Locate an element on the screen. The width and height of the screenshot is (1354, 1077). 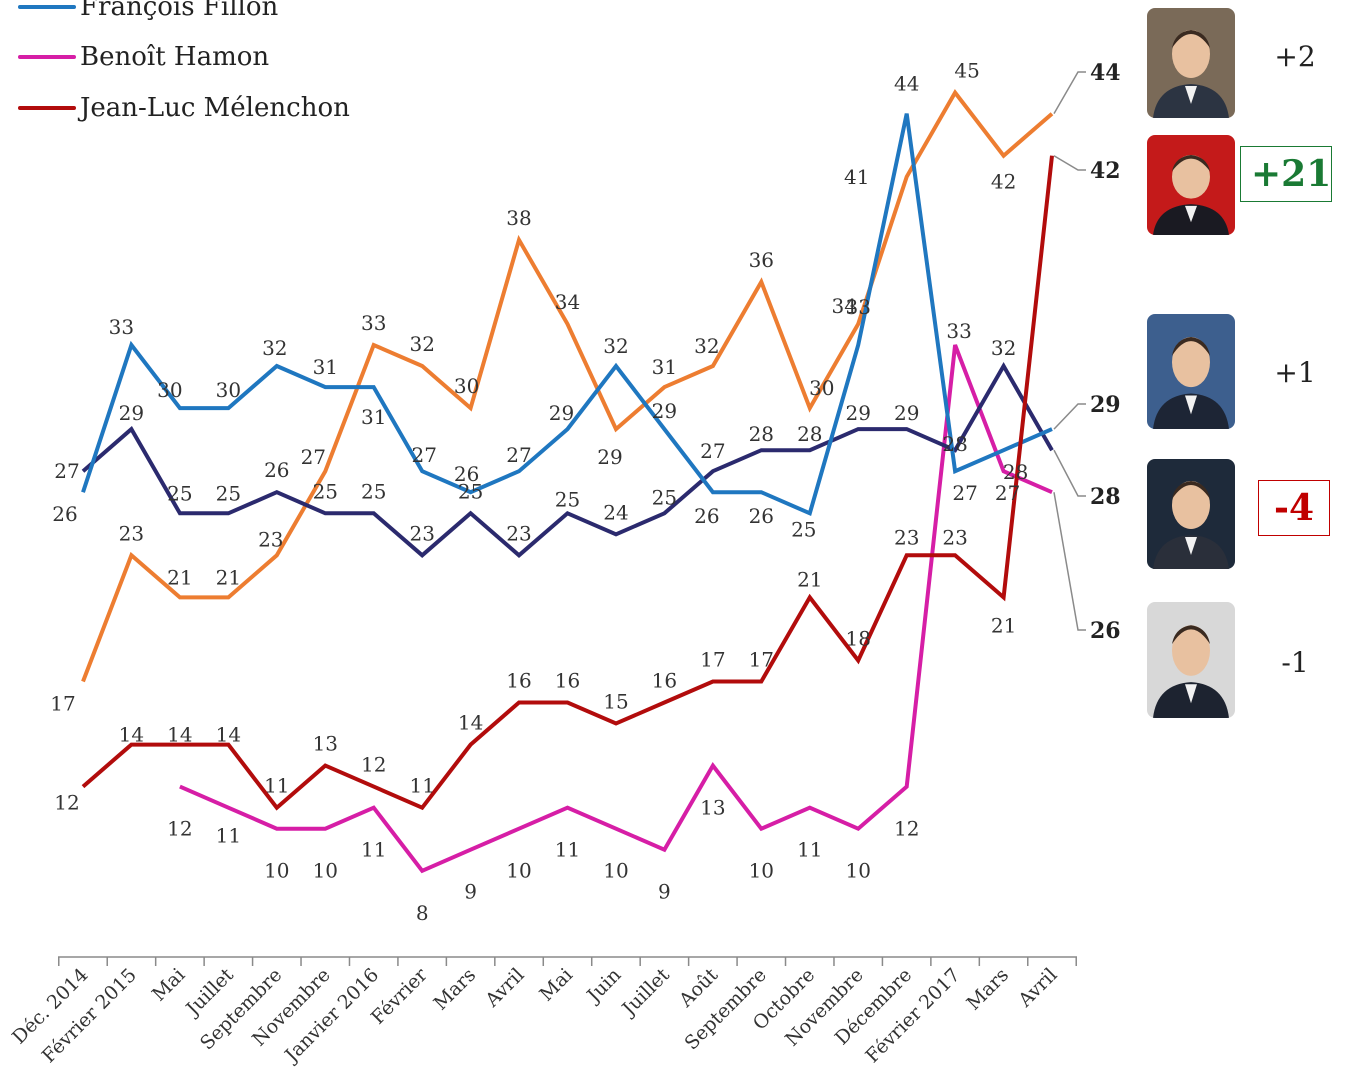
change-hamon: -1 is located at coordinates (1295, 662).